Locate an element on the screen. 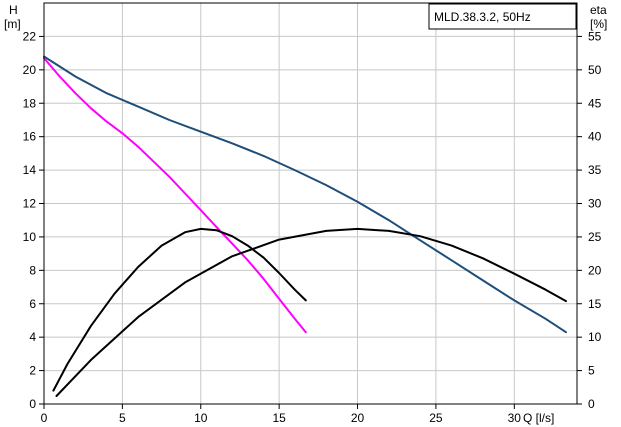 This screenshot has width=621, height=427. left-tick-label: 12 is located at coordinates (30, 204).